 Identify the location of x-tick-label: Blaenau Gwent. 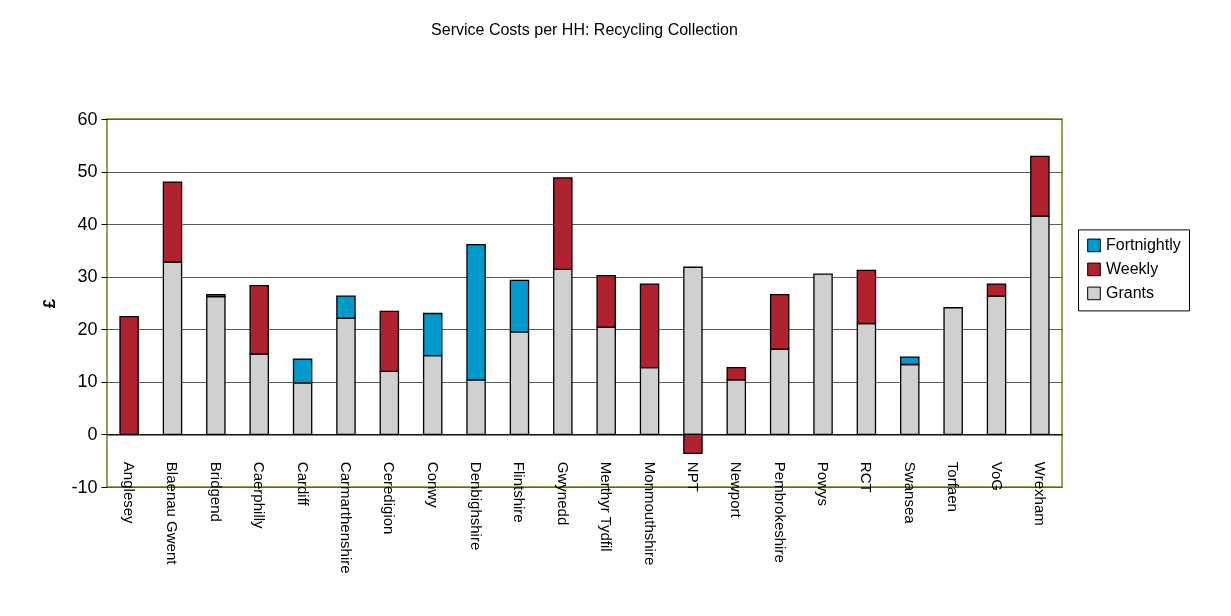
(173, 513).